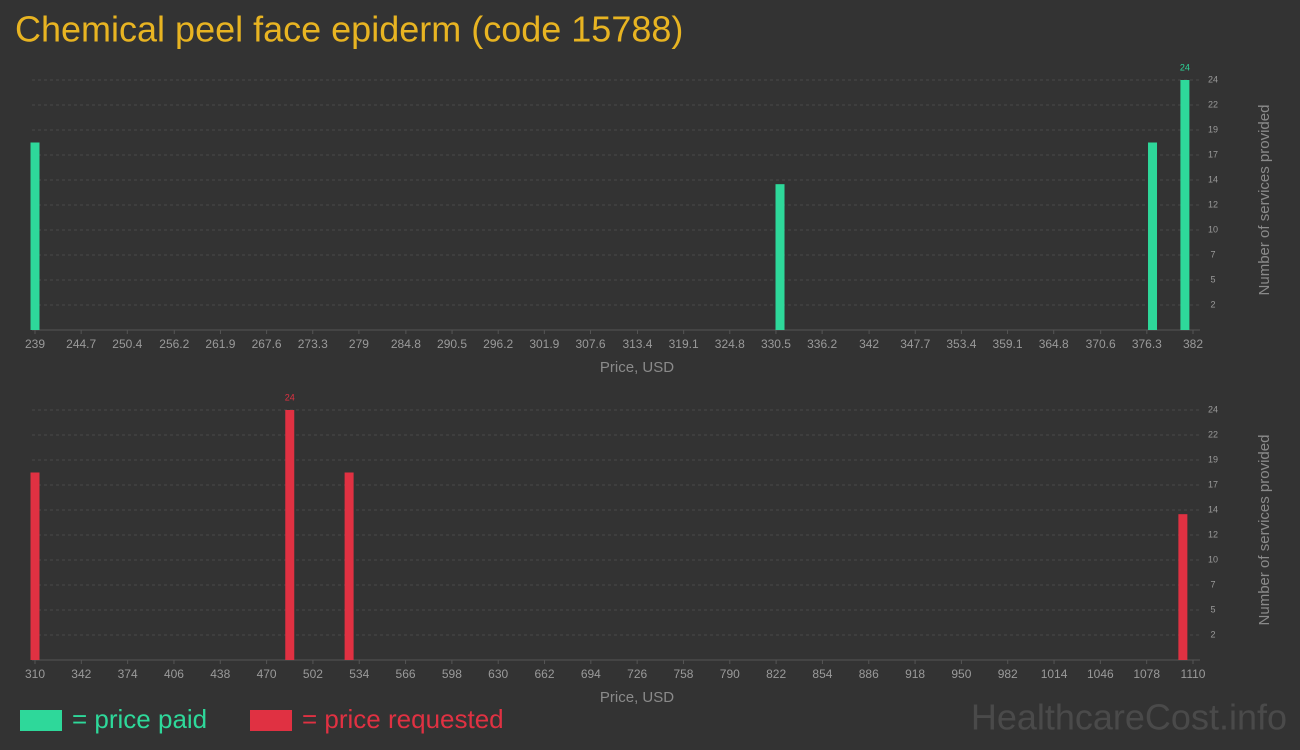  What do you see at coordinates (822, 344) in the screenshot?
I see `x-tick-label: 336.2` at bounding box center [822, 344].